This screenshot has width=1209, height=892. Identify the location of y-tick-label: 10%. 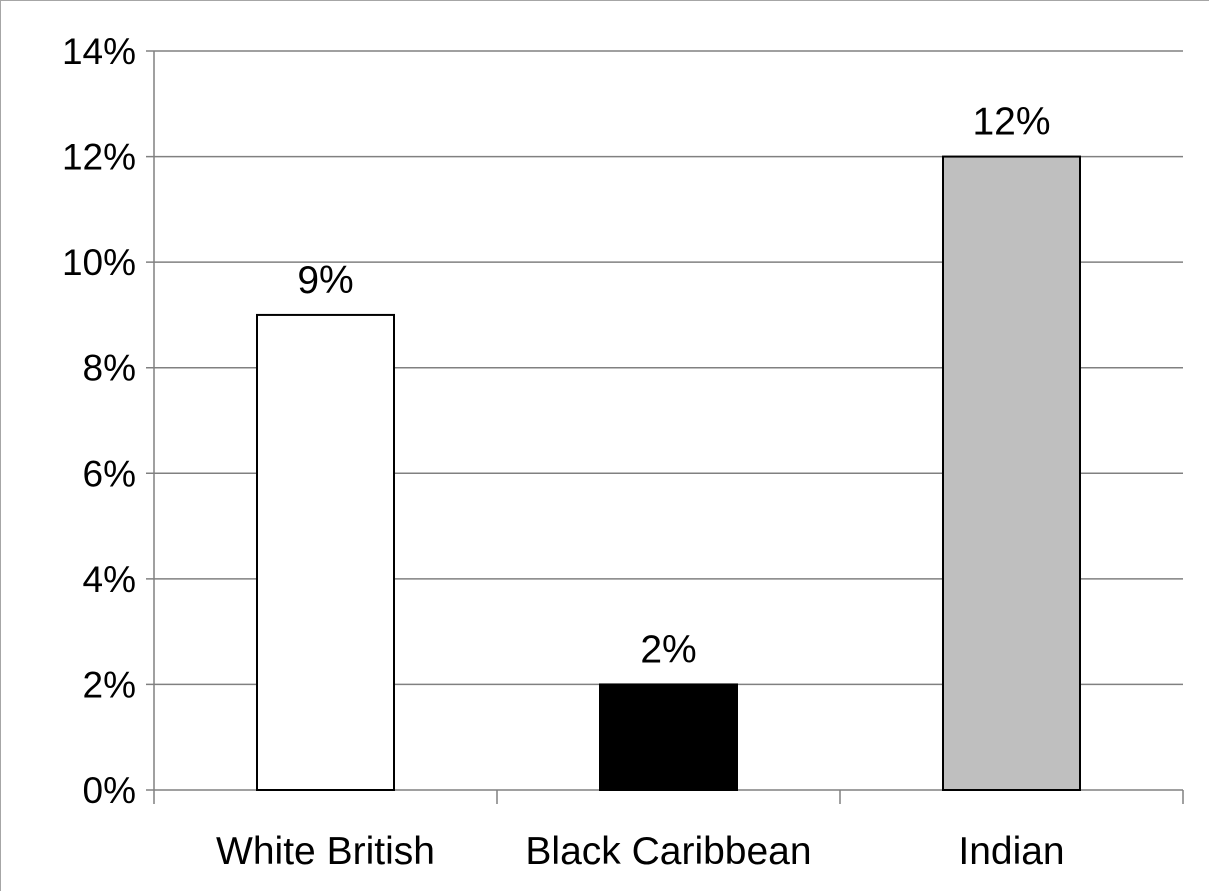
(99, 262).